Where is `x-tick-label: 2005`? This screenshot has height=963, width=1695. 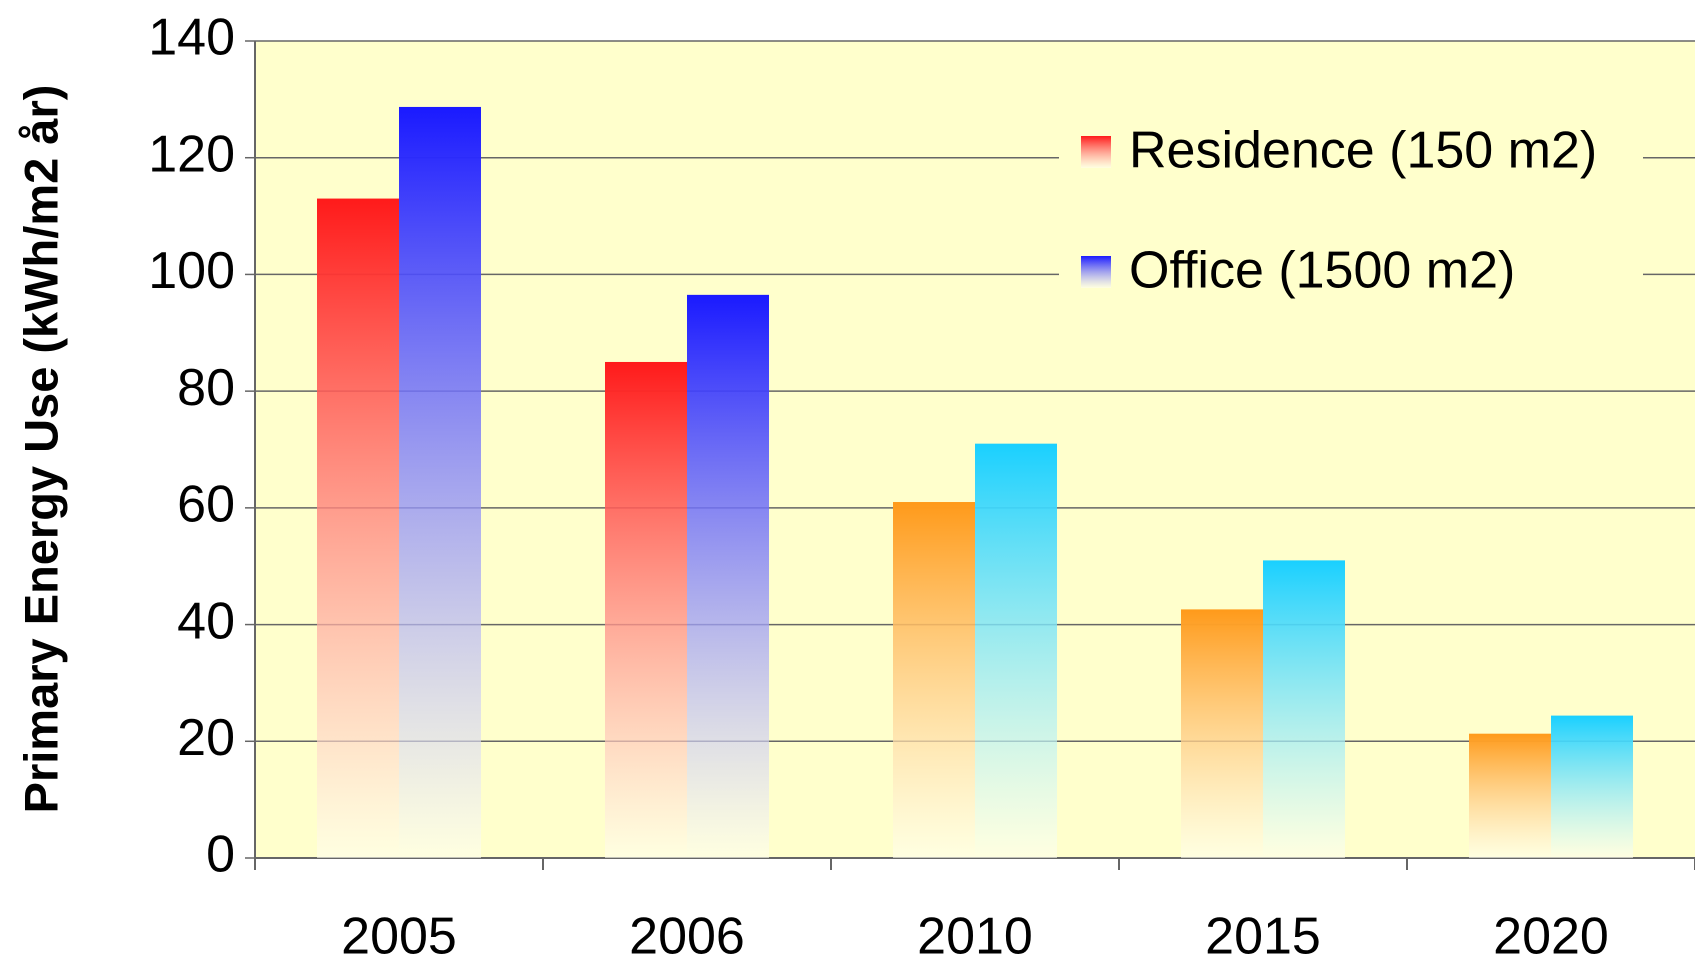 x-tick-label: 2005 is located at coordinates (399, 935).